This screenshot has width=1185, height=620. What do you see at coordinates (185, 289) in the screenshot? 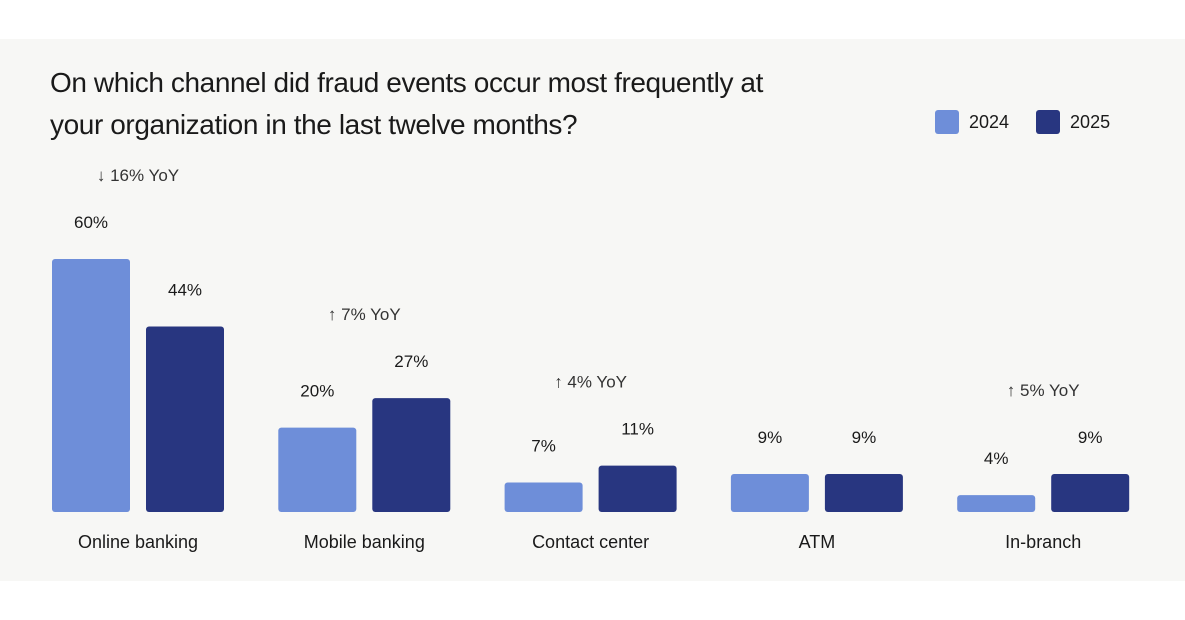
I see `value-label-online-banking-2025: 44%` at bounding box center [185, 289].